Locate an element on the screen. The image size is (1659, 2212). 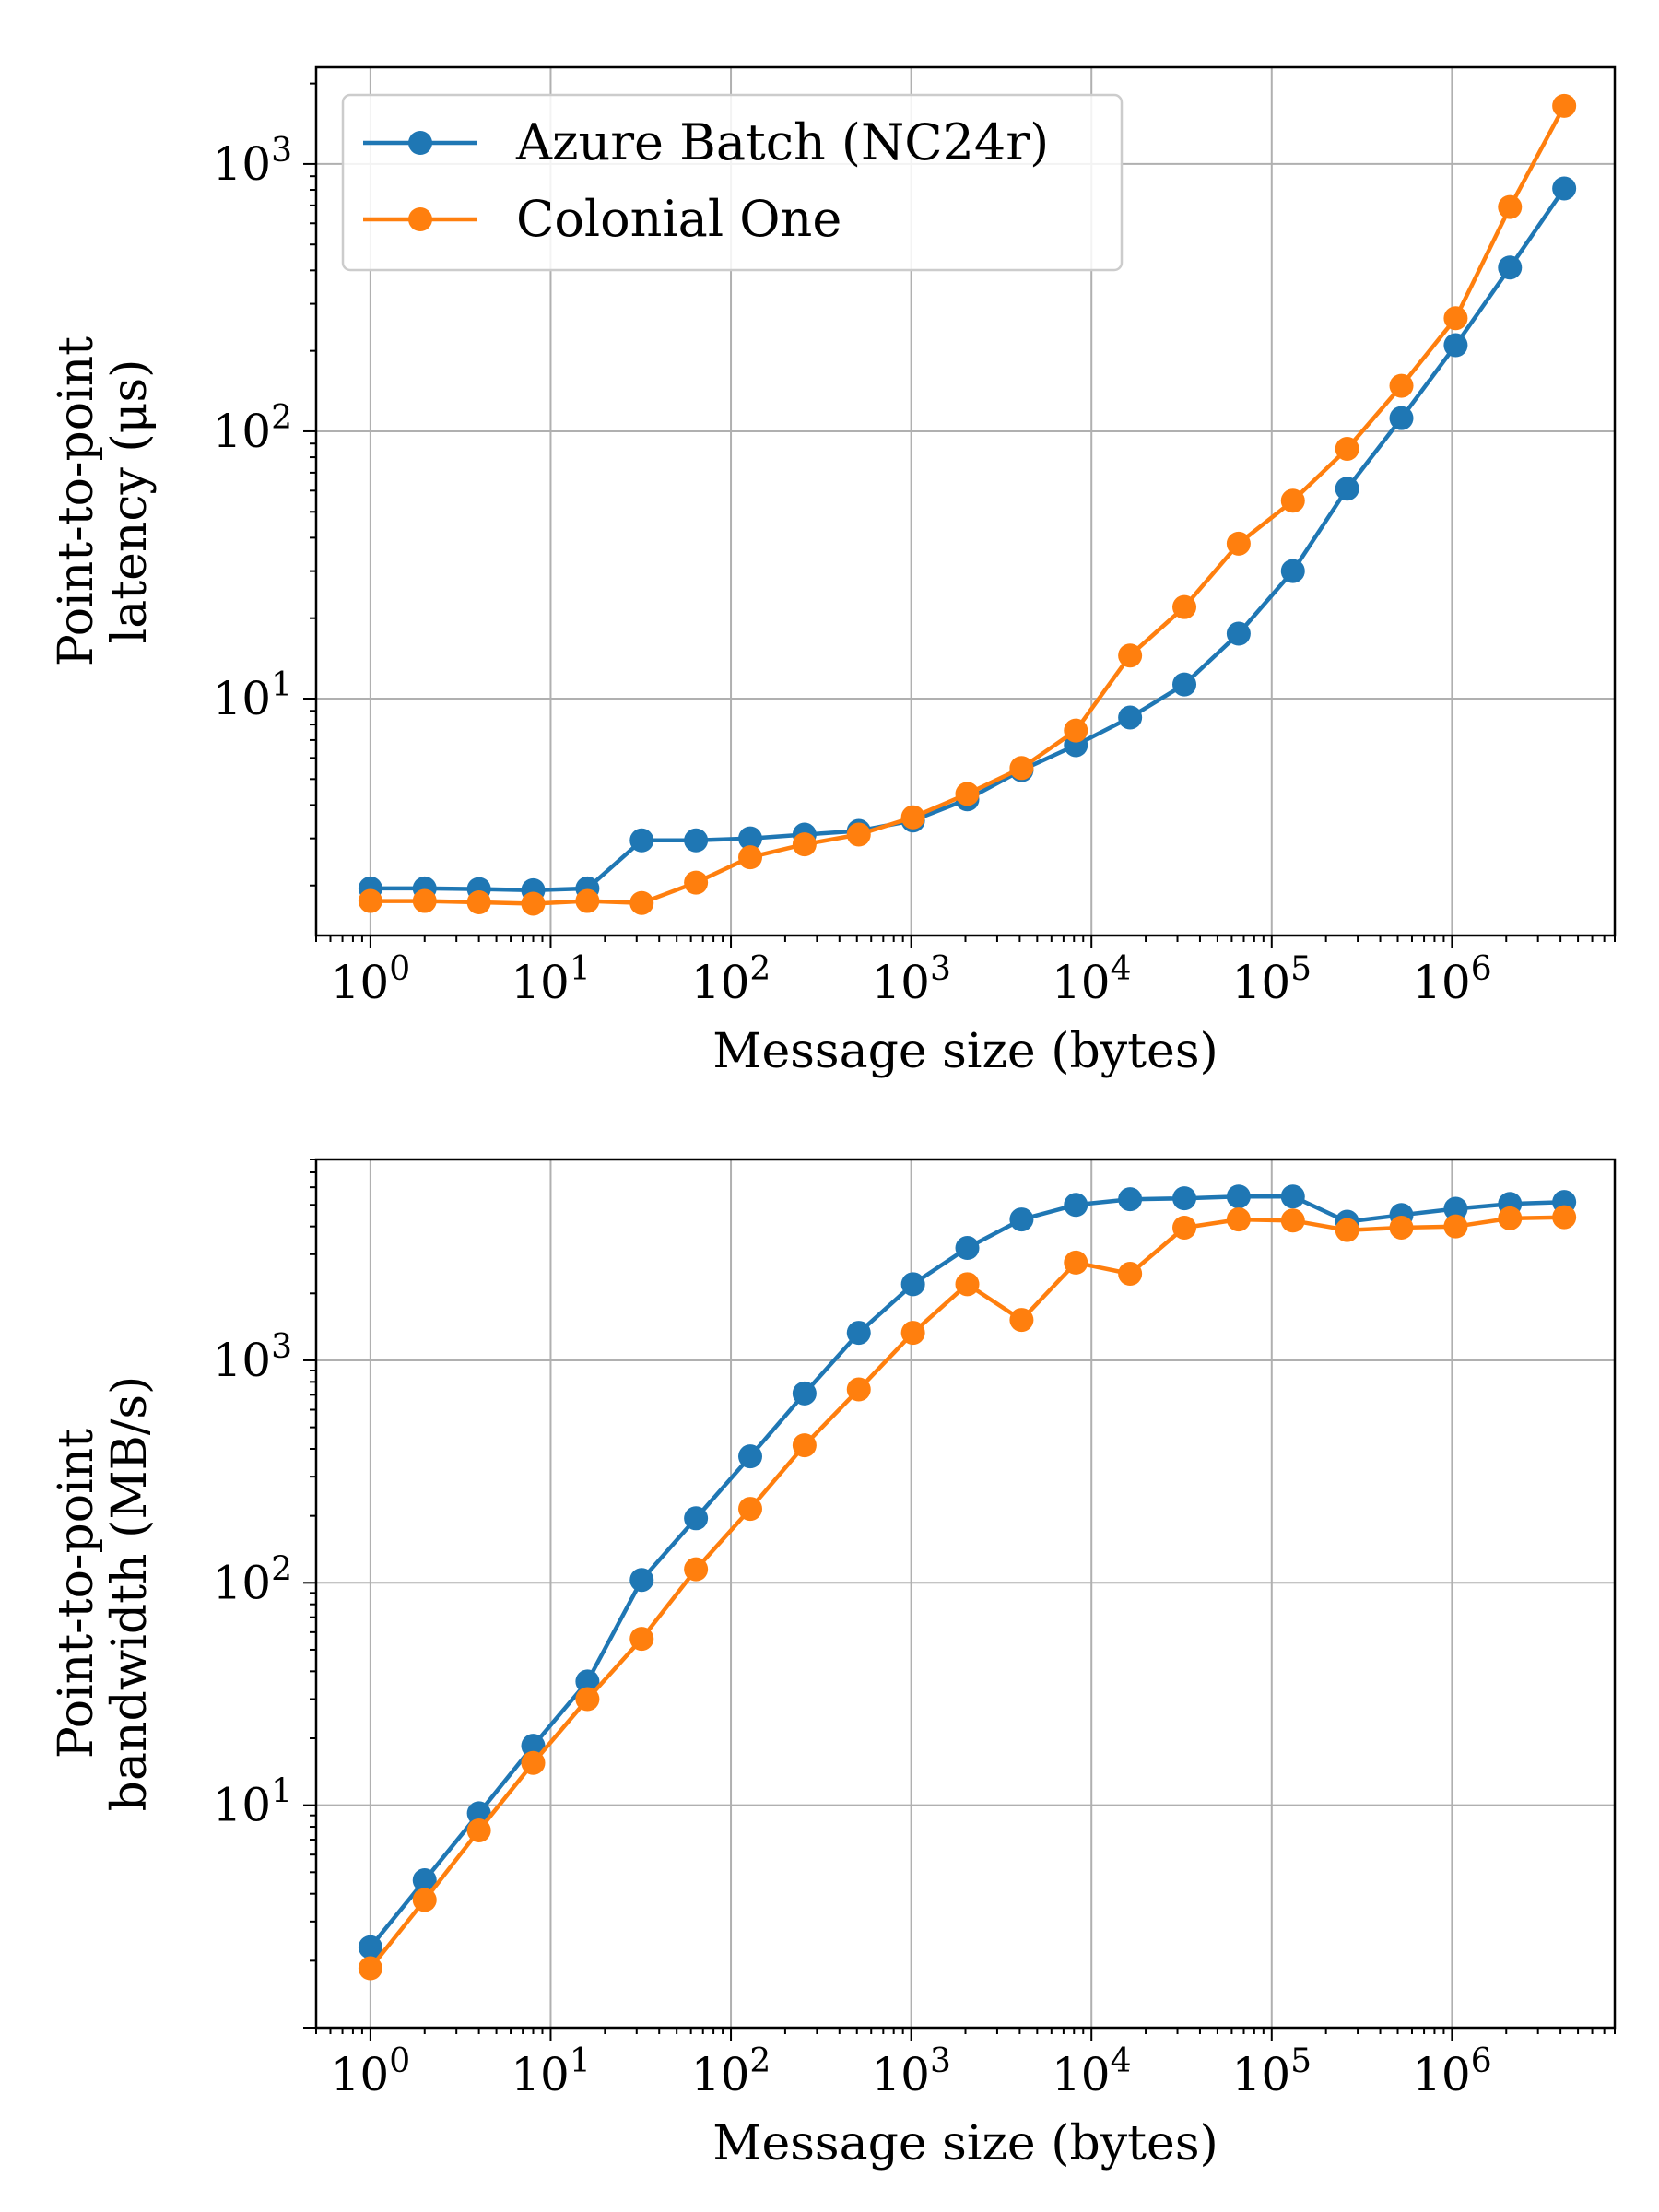
y-axis-label: Point-to-pointlatency (μs) is located at coordinates (103, 501).